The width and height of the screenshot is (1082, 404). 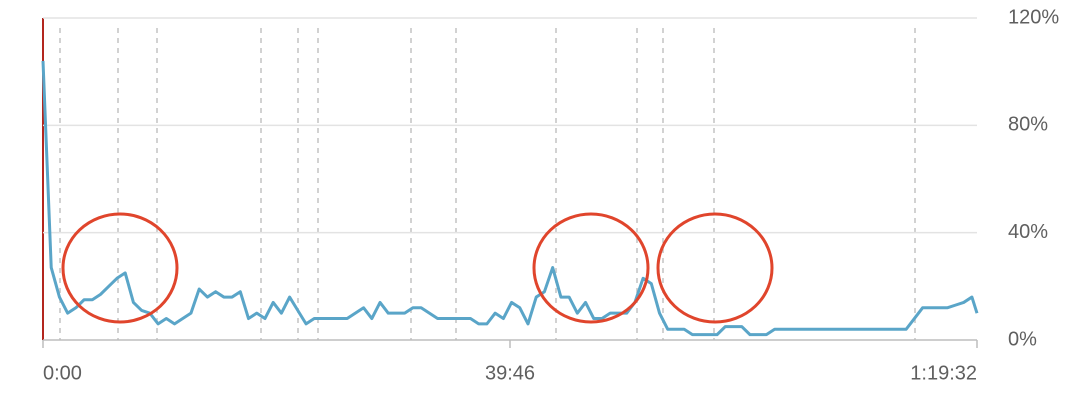 What do you see at coordinates (510, 373) in the screenshot?
I see `x-tick-label: 39:46` at bounding box center [510, 373].